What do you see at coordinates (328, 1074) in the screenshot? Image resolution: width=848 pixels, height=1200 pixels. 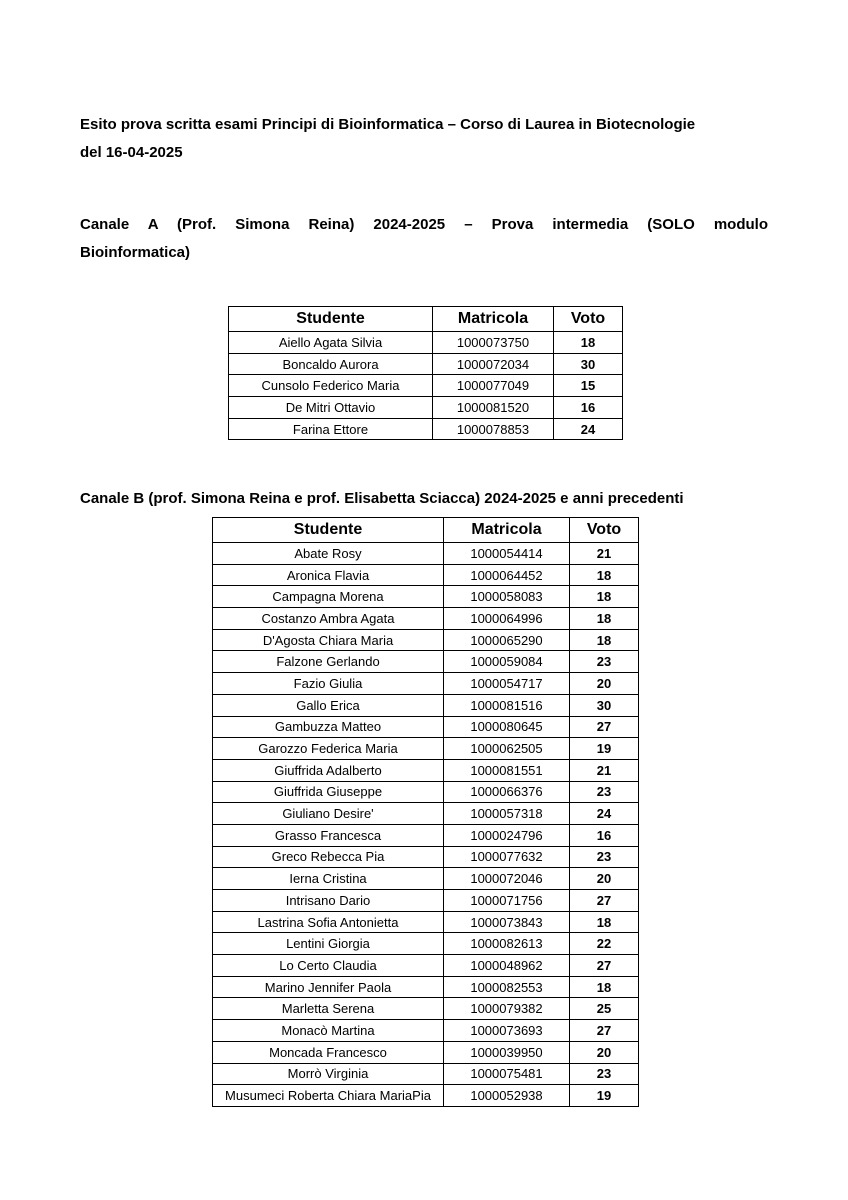 I see `student-name-cell: Morrò Virginia` at bounding box center [328, 1074].